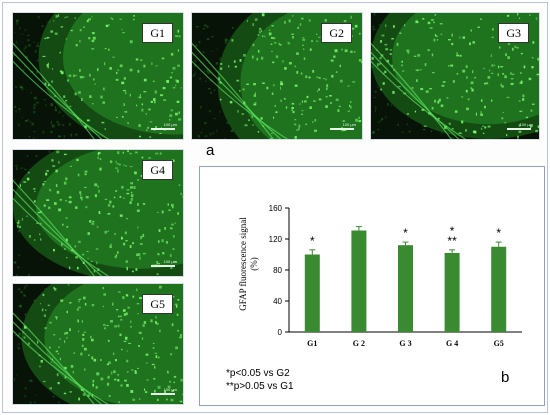 The height and width of the screenshot is (415, 550). What do you see at coordinates (312, 343) in the screenshot?
I see `x-tick-label: G1` at bounding box center [312, 343].